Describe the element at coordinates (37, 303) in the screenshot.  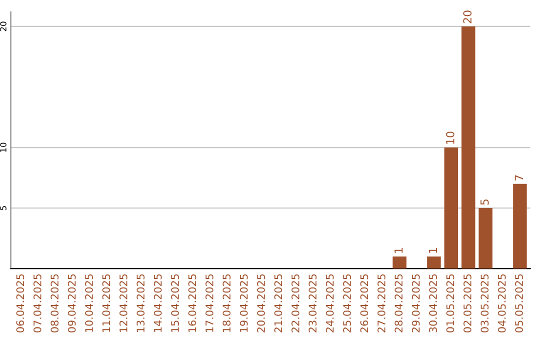
I see `x-tick-label: 07.04.2025` at that location.